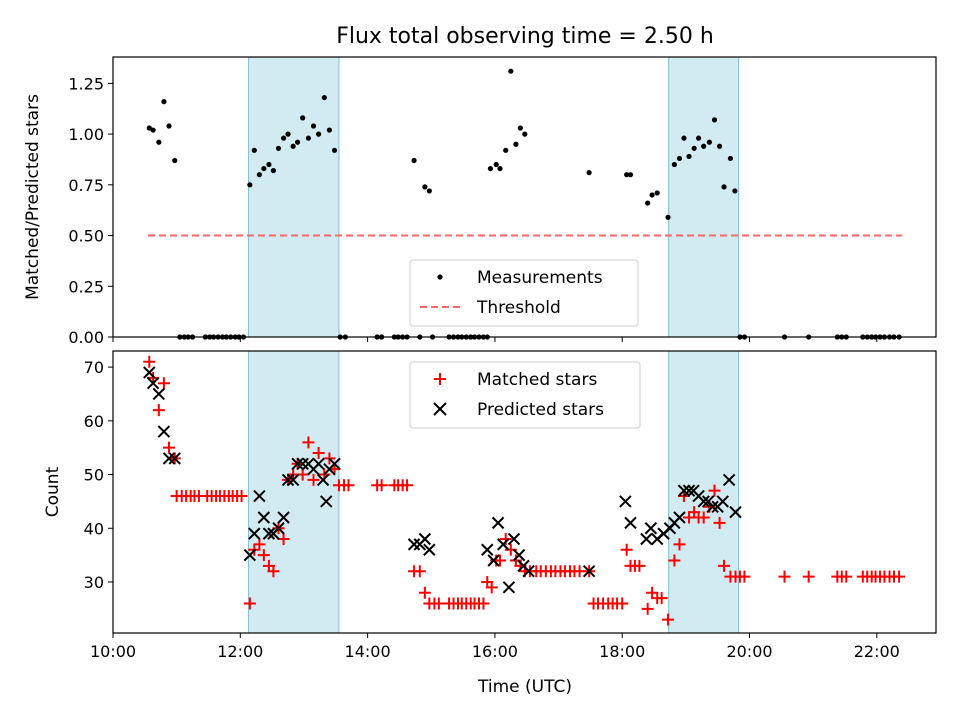 Image resolution: width=960 pixels, height=720 pixels. Describe the element at coordinates (518, 308) in the screenshot. I see `legend-threshold-label: Threshold` at that location.